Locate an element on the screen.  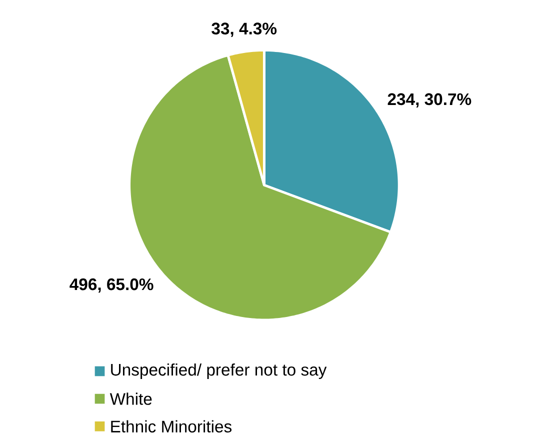
data-label: 33, 4.3% is located at coordinates (244, 29).